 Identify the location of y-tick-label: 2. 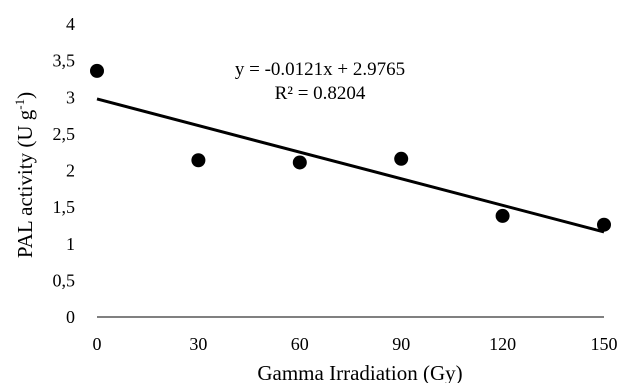
(70, 171).